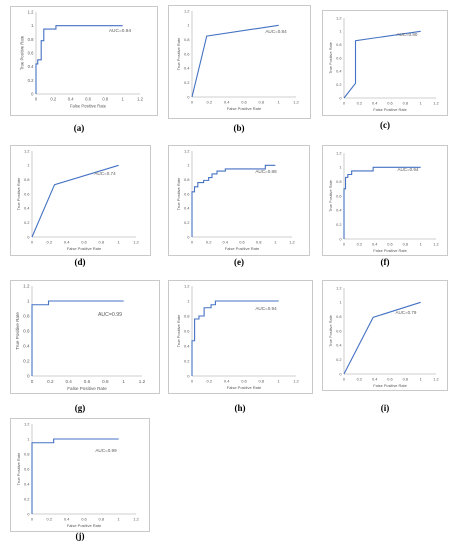 This screenshot has height=550, width=462. Describe the element at coordinates (385, 125) in the screenshot. I see `panel-label: (c)` at that location.